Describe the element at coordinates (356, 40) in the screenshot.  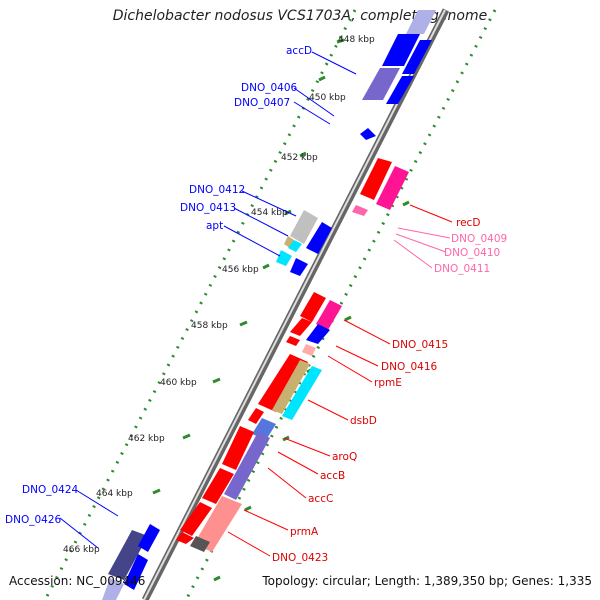
I see `kbp-label-448: 448 kbp` at that location.